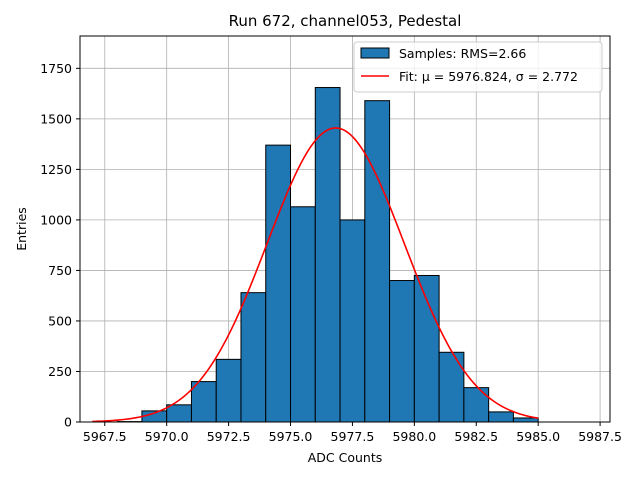  What do you see at coordinates (56, 68) in the screenshot?
I see `y-tick-label: 1750` at bounding box center [56, 68].